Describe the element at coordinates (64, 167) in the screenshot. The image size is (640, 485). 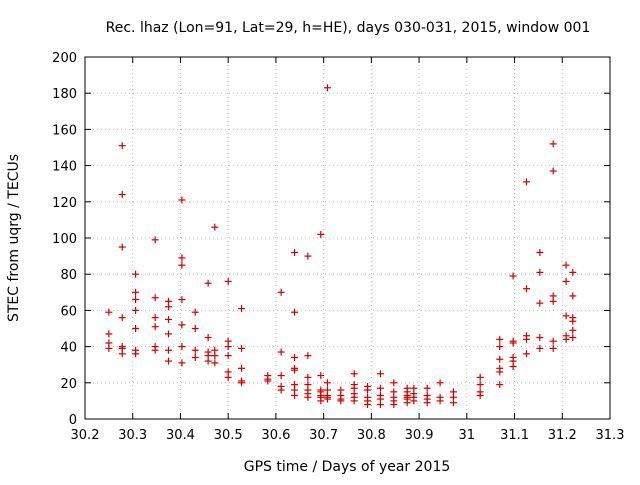
I see `y-tick-label: 140` at that location.